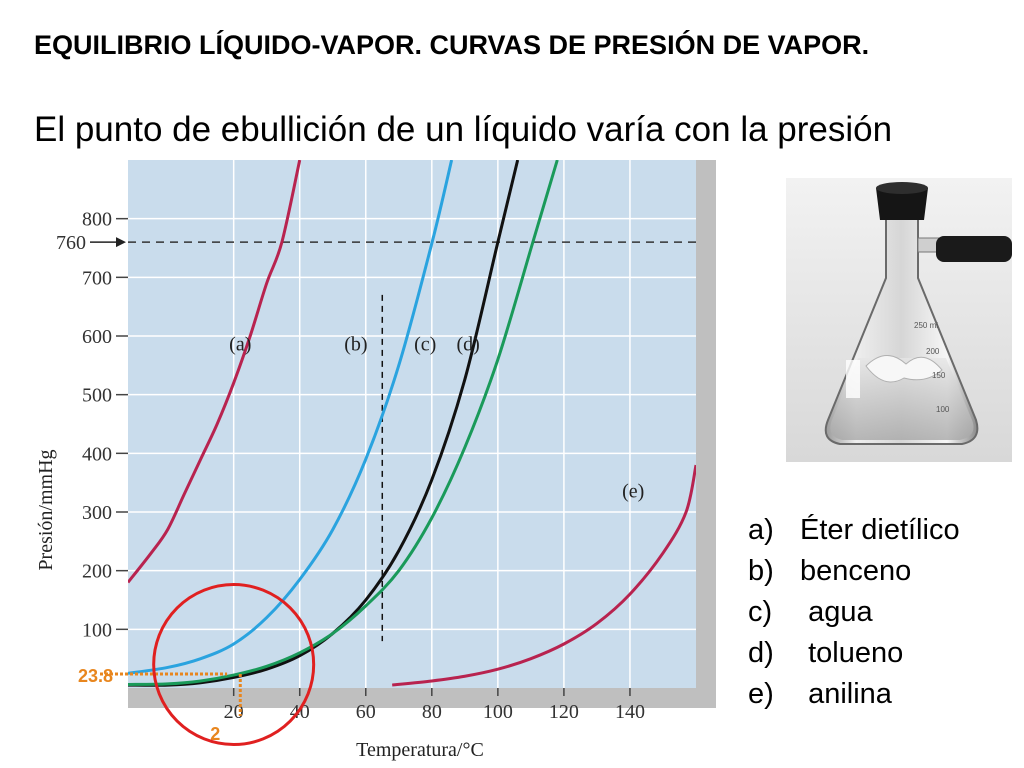 The width and height of the screenshot is (1024, 768). Describe the element at coordinates (899, 320) in the screenshot. I see `flask-photo: 250 ml 200 150 100` at that location.